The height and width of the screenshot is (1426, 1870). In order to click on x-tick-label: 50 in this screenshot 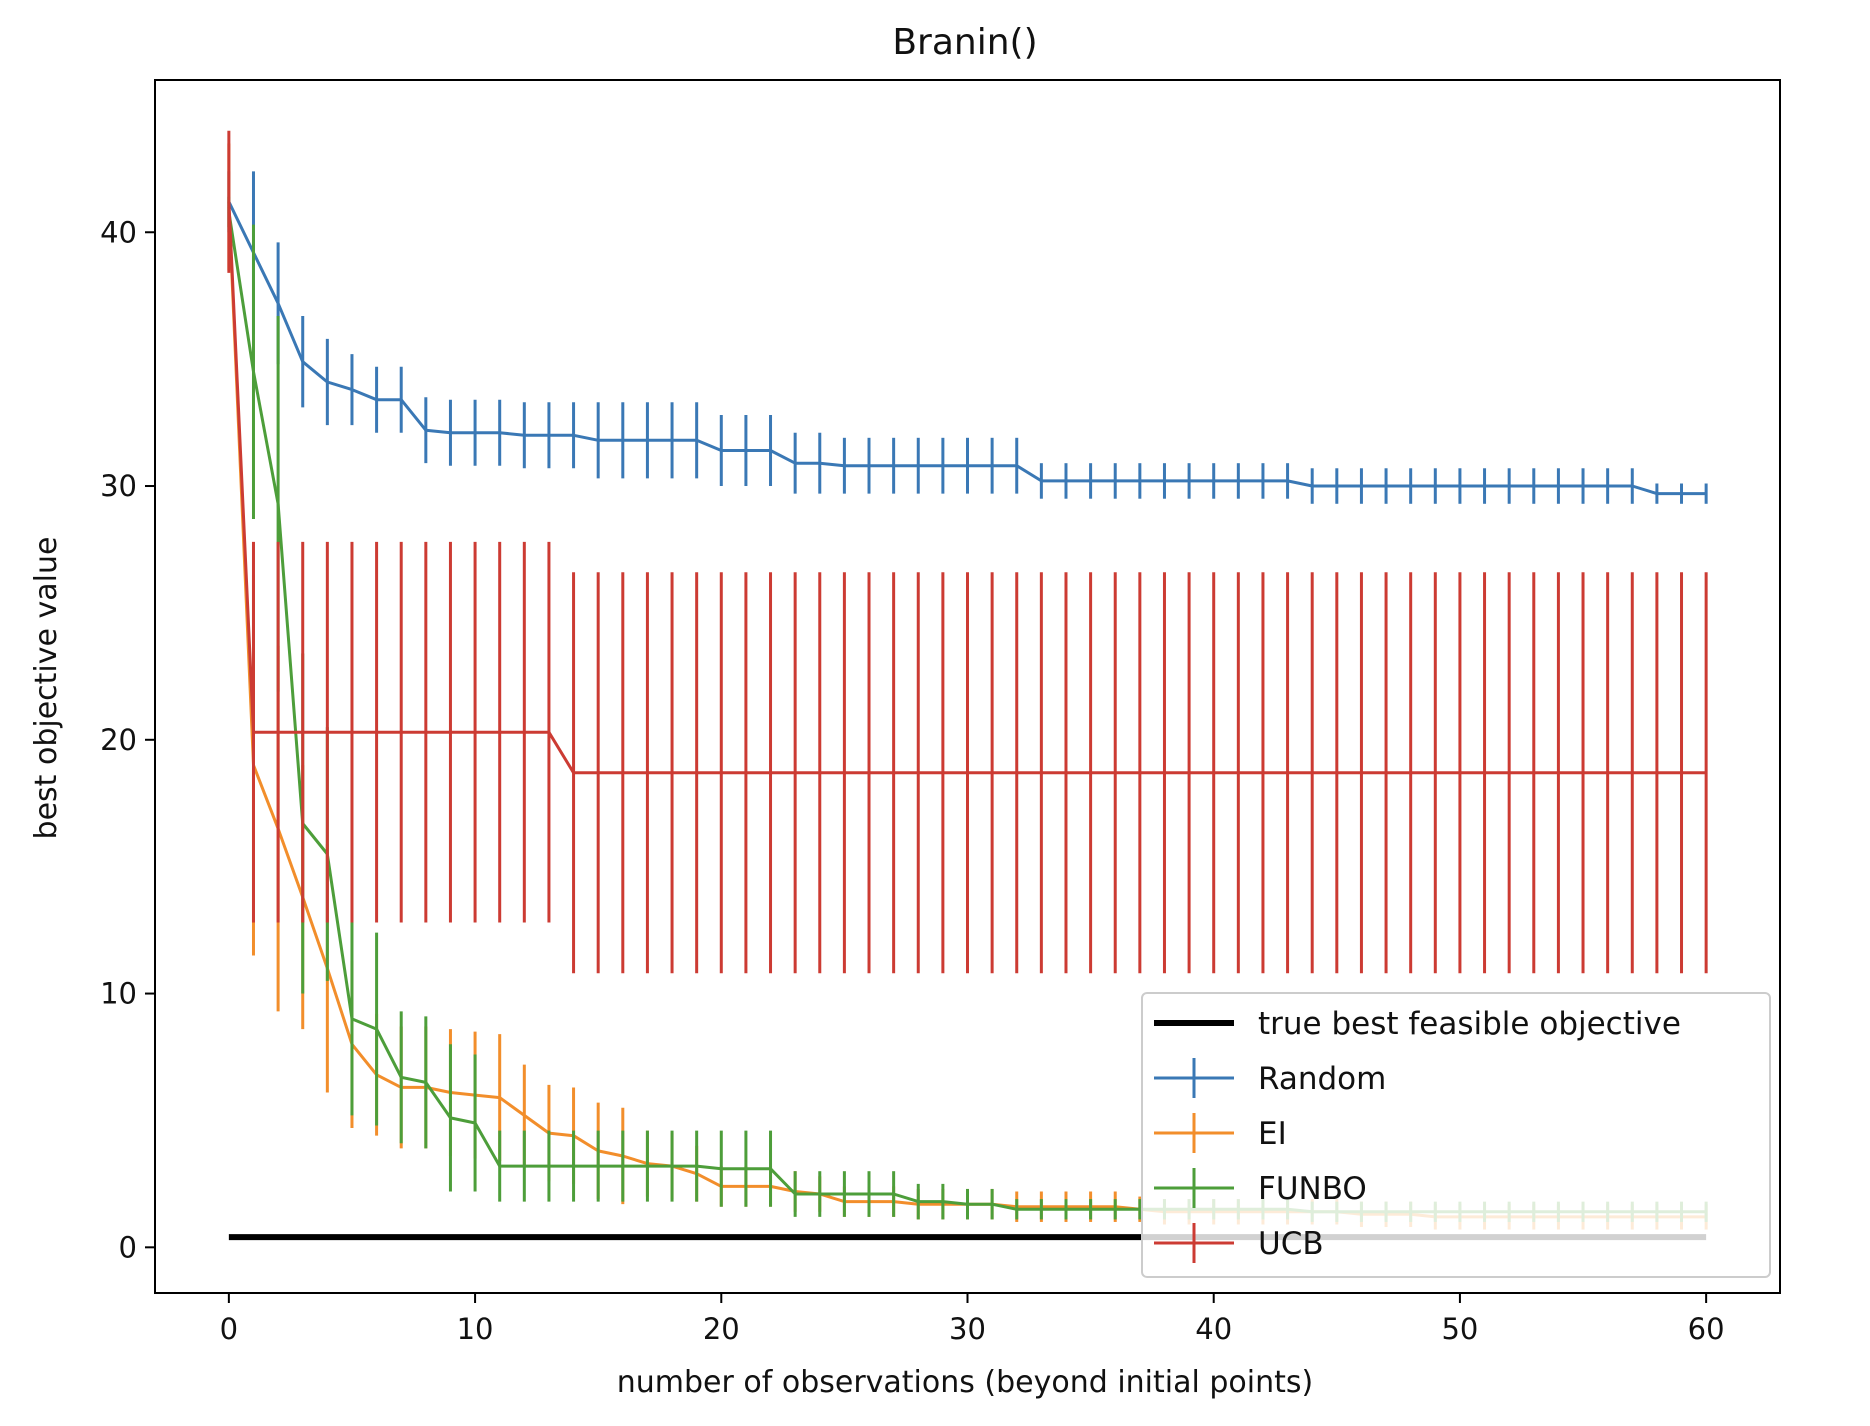, I will do `click(1459, 1329)`.